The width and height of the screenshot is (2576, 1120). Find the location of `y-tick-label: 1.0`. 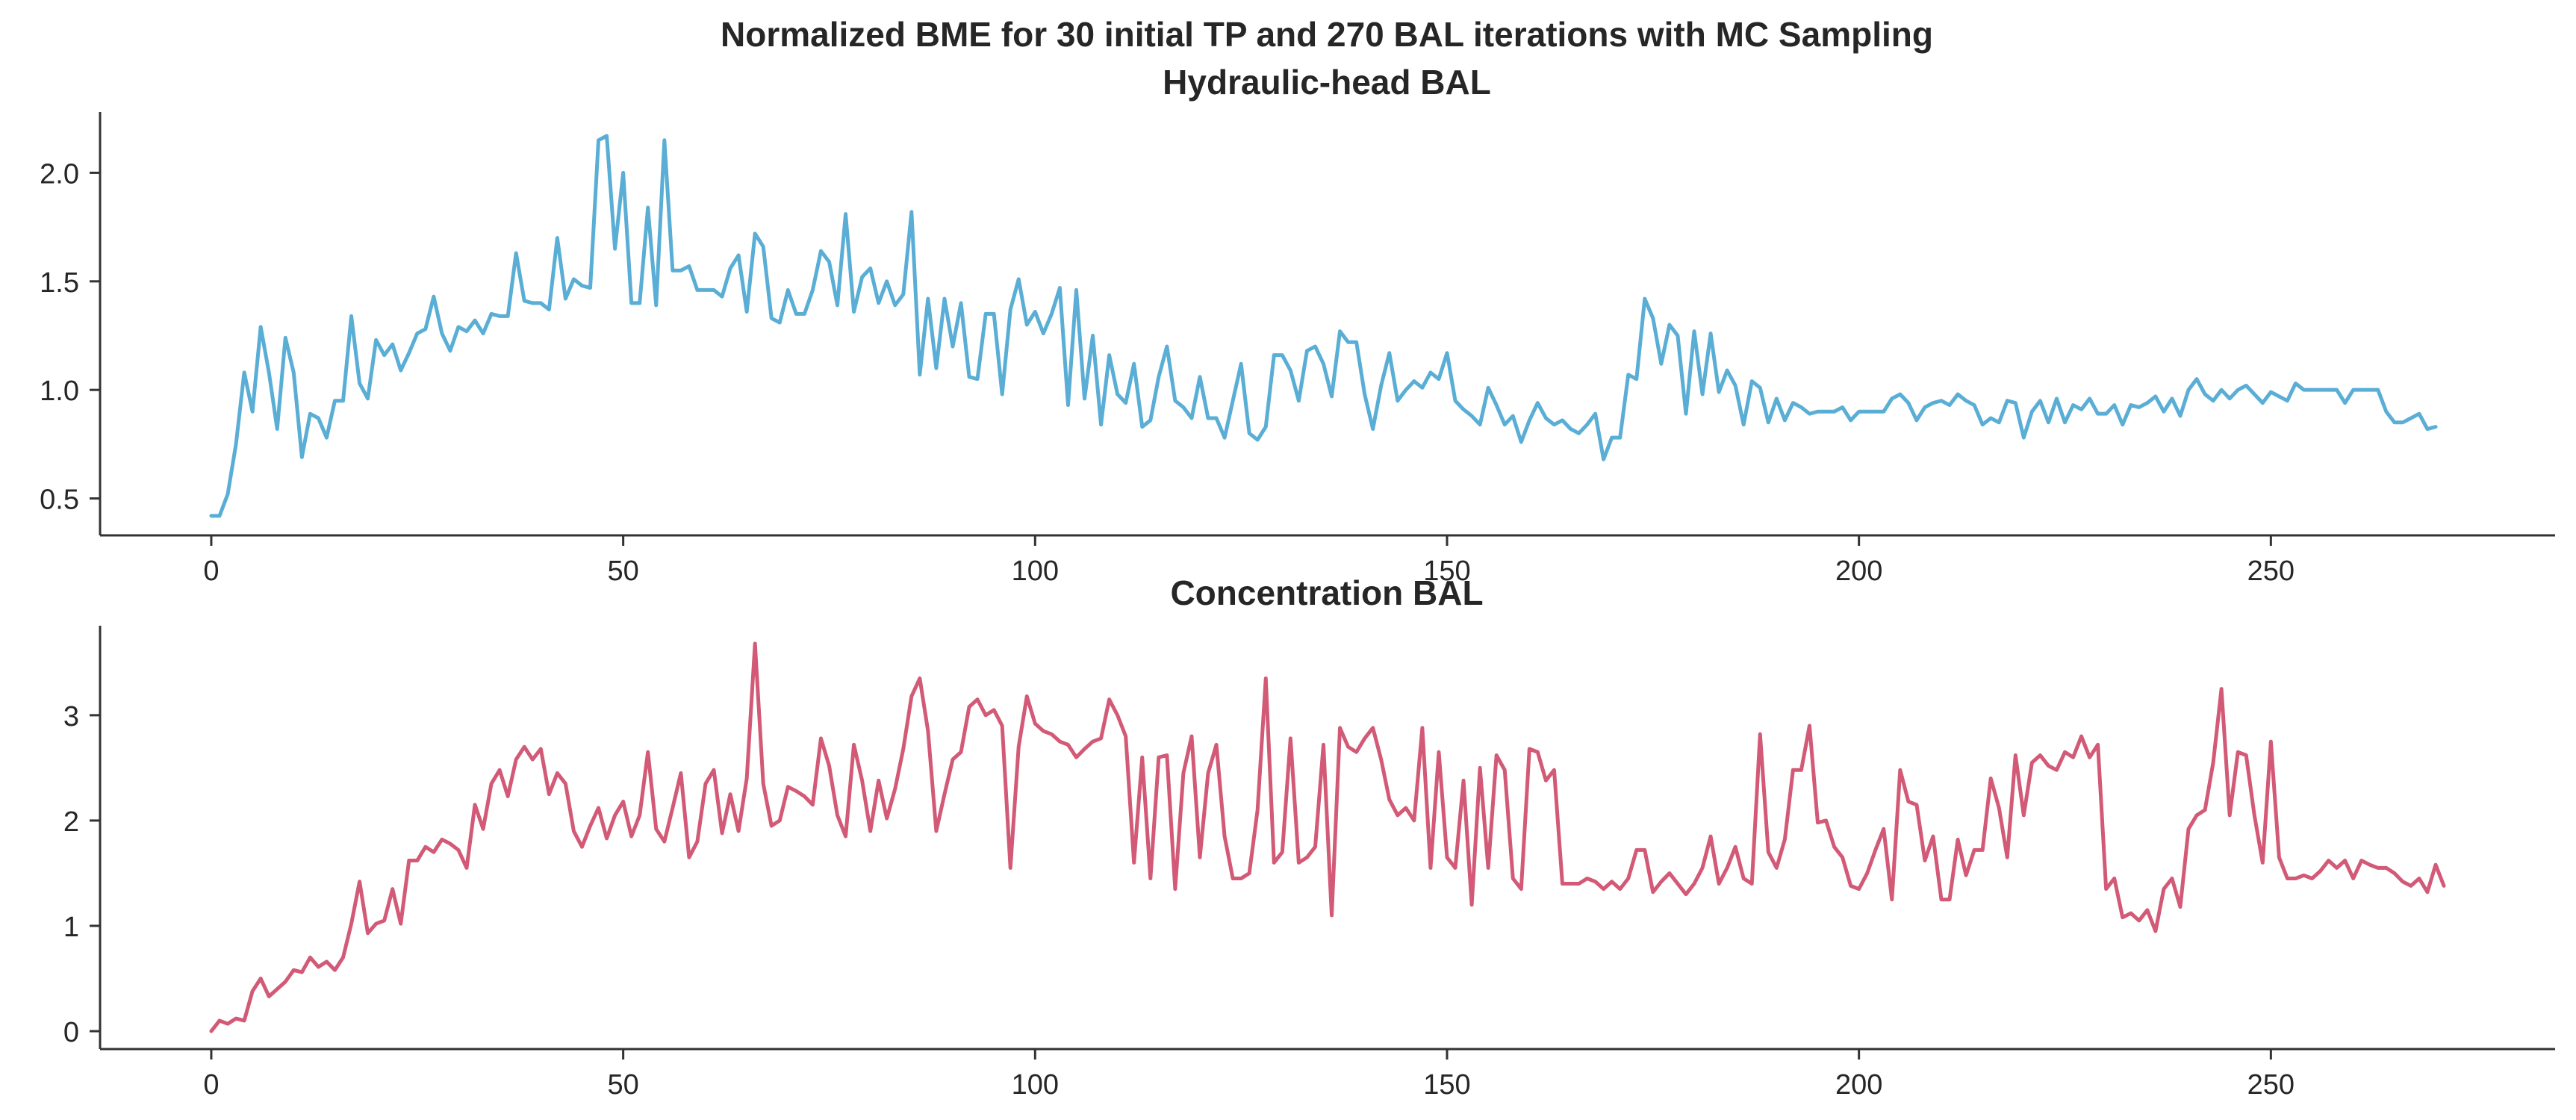

y-tick-label: 1.0 is located at coordinates (59, 391).